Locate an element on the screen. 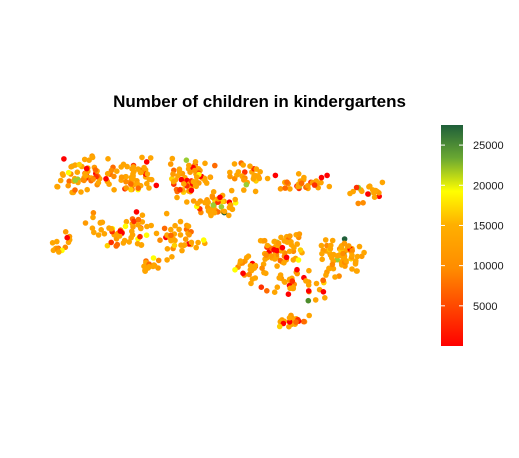  colorbar-tick-label: 25000 is located at coordinates (488, 146).